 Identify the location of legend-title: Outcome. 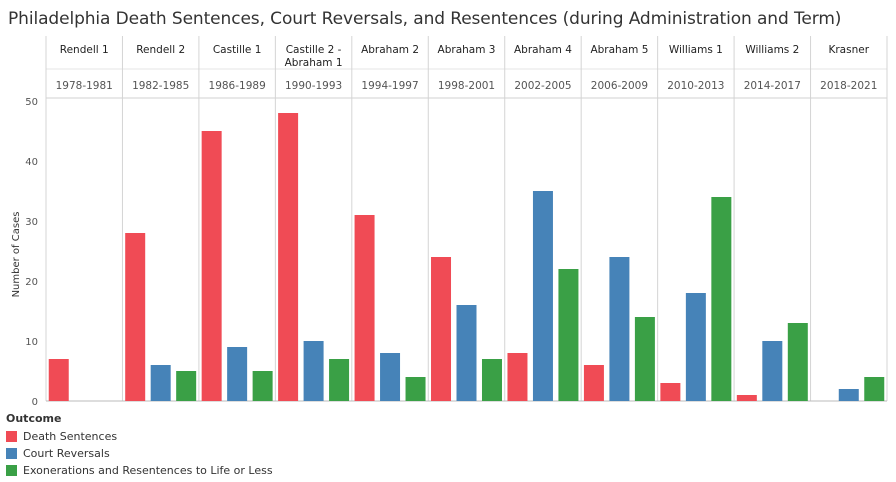
(34, 418).